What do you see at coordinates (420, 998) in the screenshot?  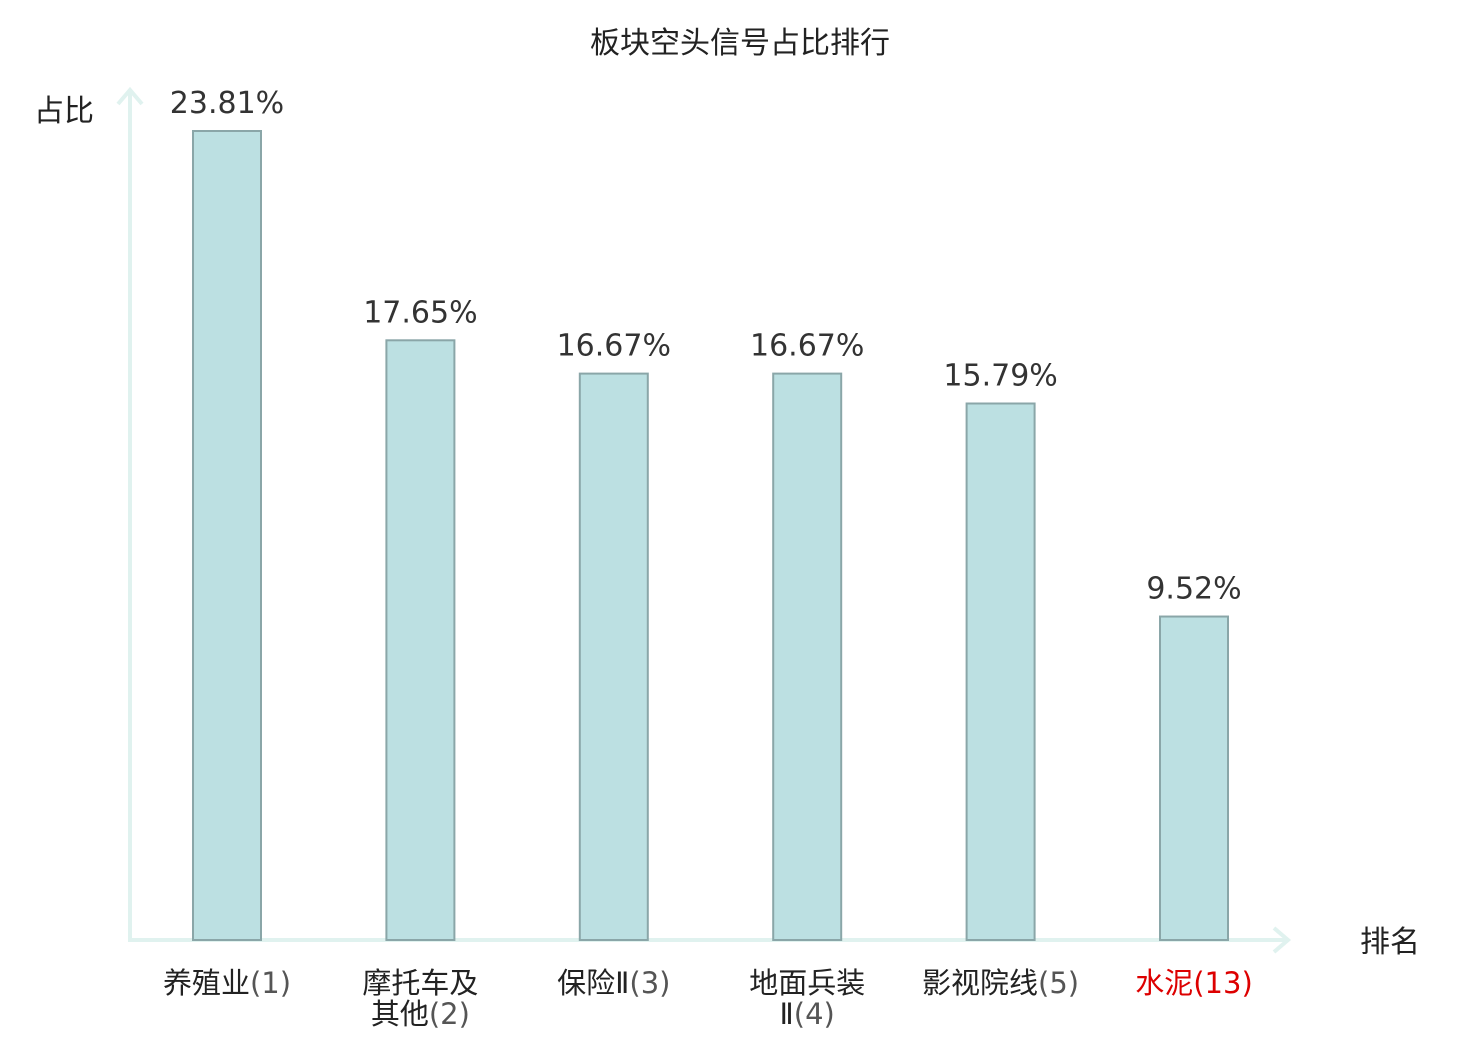 I see `category-label: 摩托车及其他(2)` at bounding box center [420, 998].